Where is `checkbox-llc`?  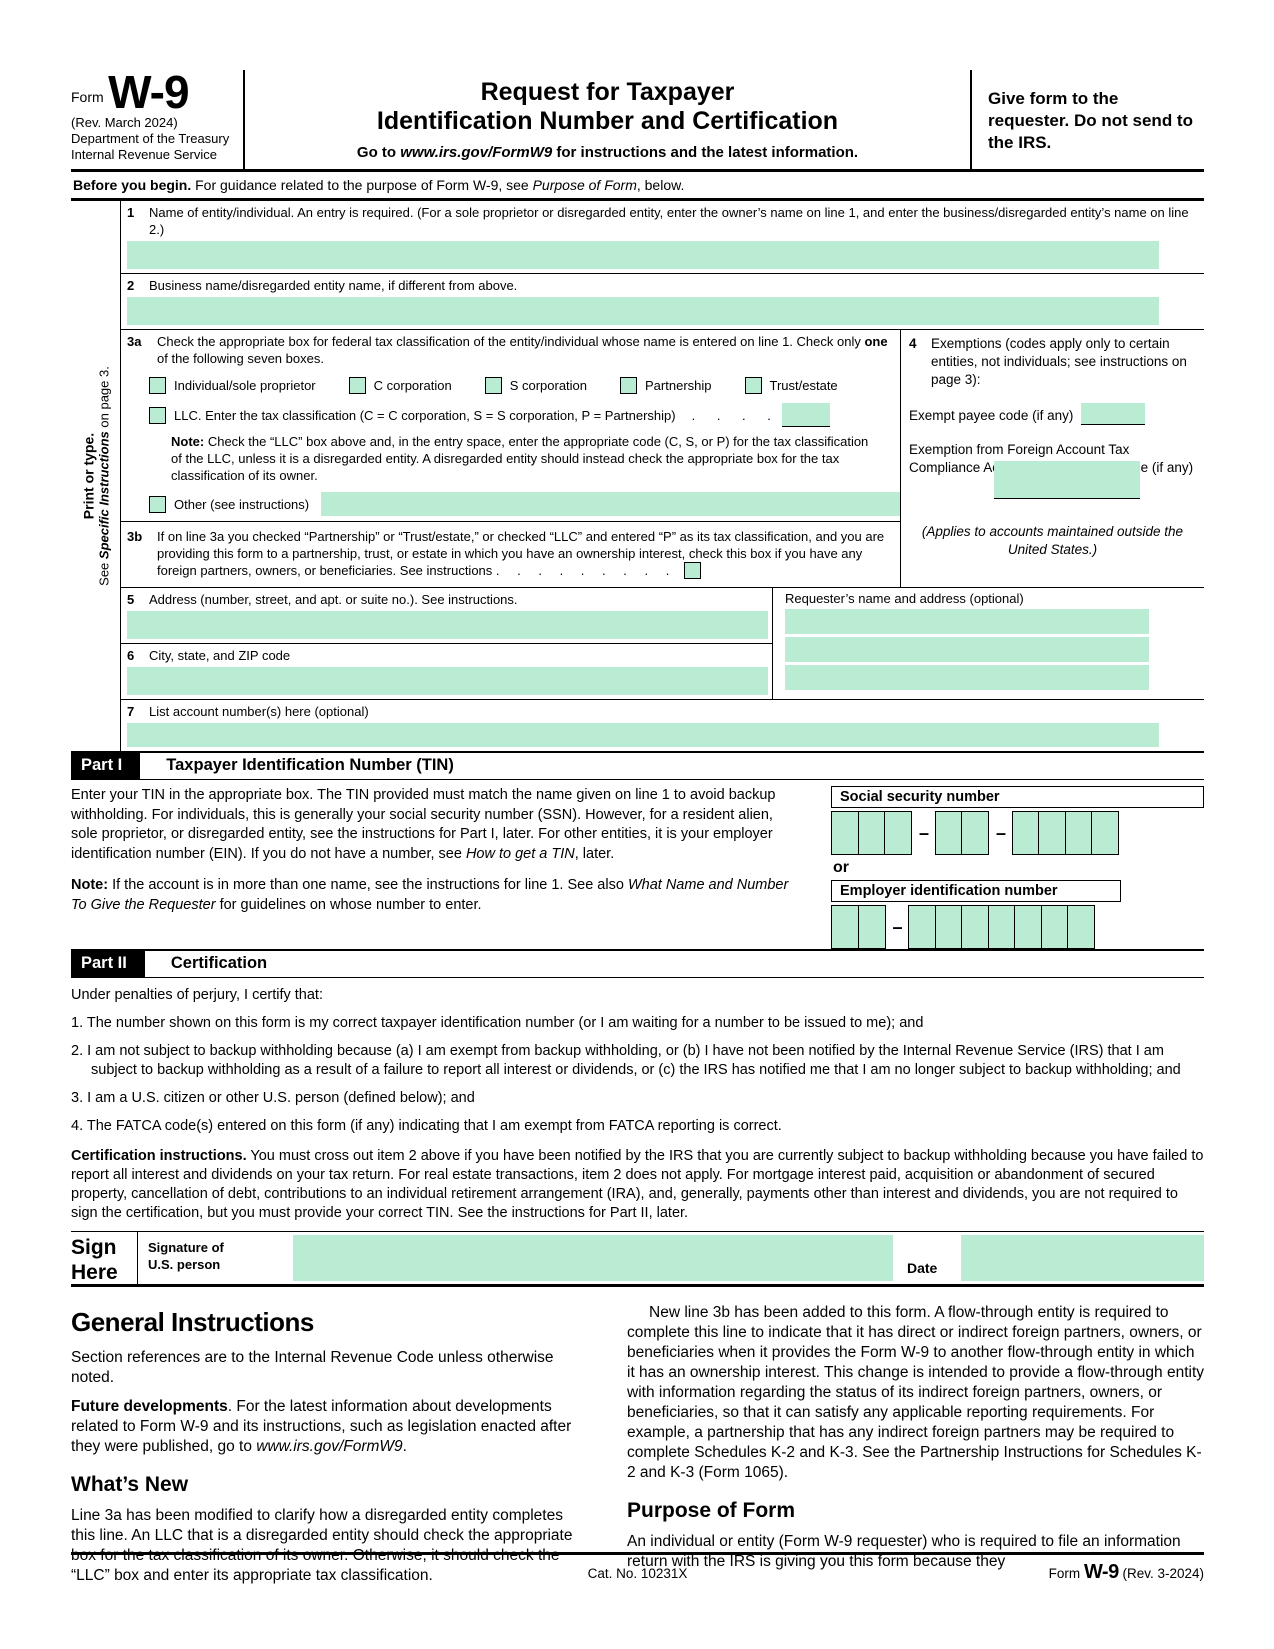 checkbox-llc is located at coordinates (157, 415).